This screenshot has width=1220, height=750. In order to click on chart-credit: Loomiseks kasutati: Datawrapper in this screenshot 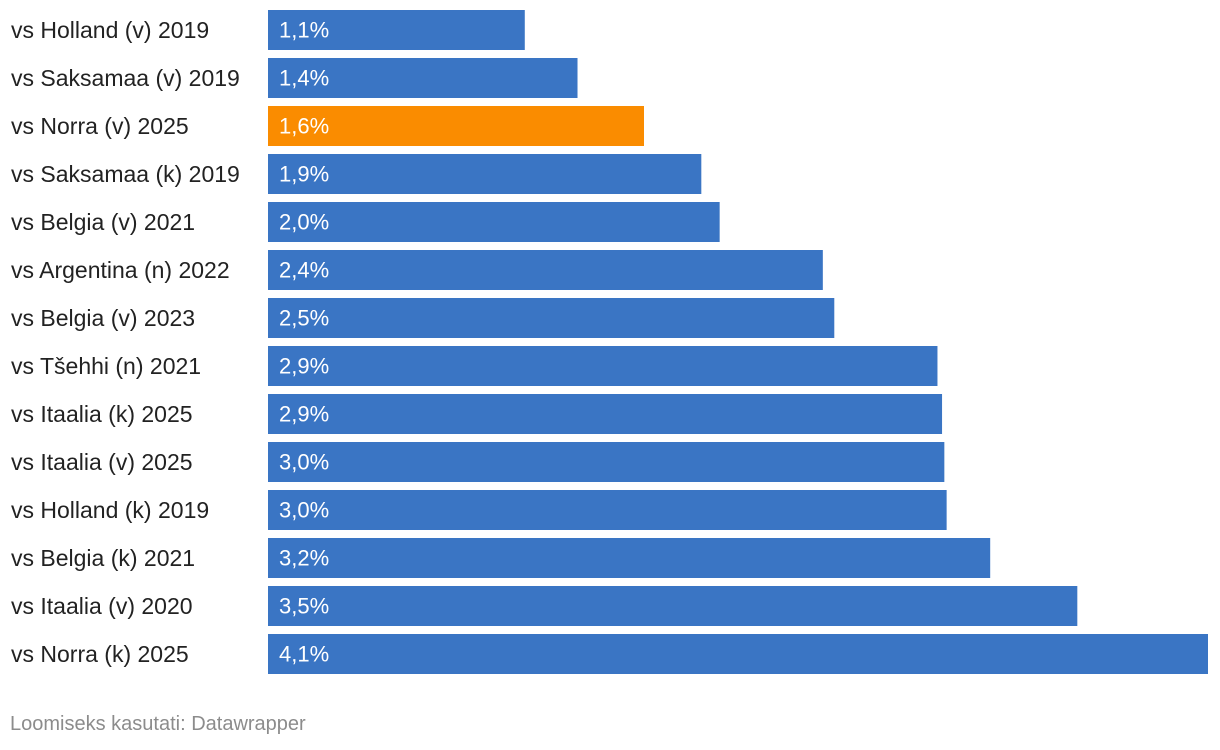, I will do `click(158, 724)`.